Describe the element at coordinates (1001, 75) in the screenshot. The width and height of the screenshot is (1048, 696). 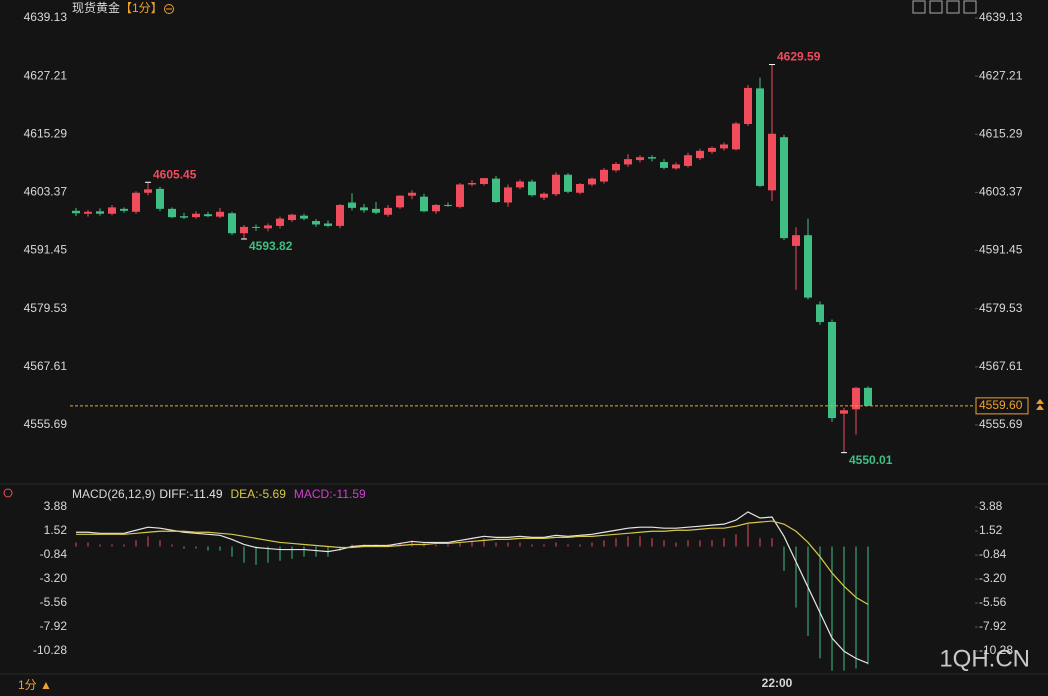
I see `y-tick-label: 4627.21` at that location.